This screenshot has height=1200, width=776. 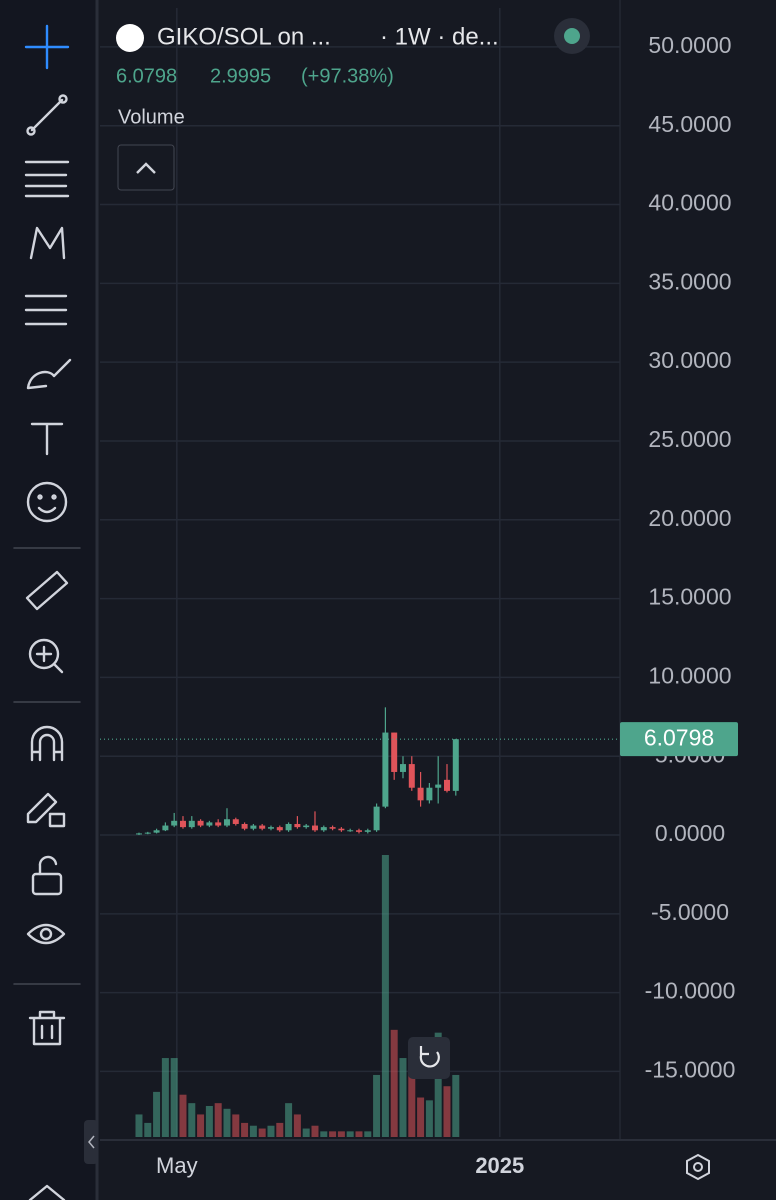 I want to click on current-price: 6.0798, so click(x=146, y=76).